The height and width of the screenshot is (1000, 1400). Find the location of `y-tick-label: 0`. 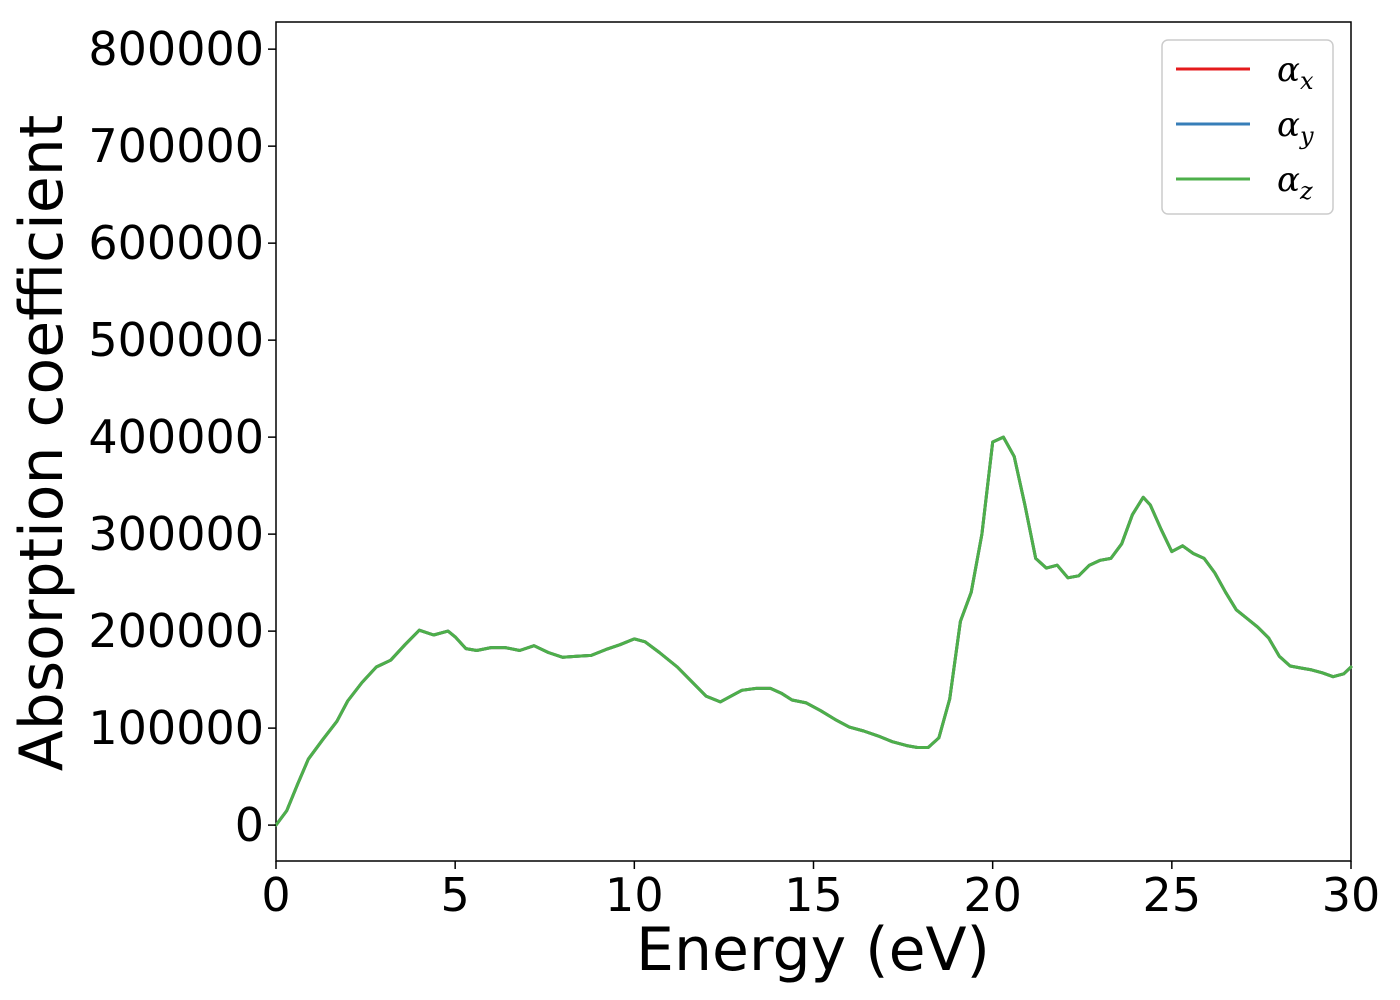

y-tick-label: 0 is located at coordinates (249, 825).